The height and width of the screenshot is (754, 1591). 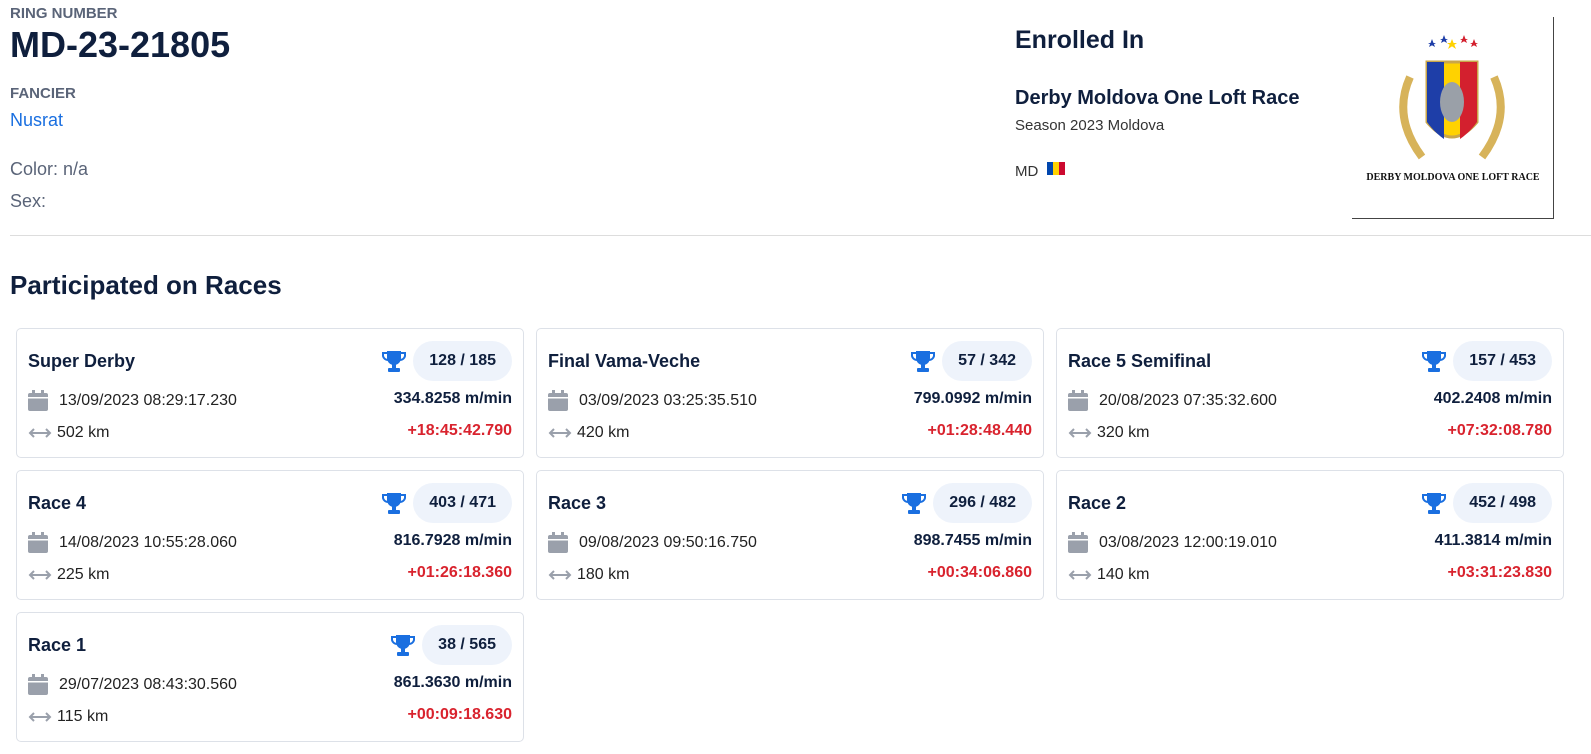 I want to click on distance: 320 km, so click(x=1123, y=432).